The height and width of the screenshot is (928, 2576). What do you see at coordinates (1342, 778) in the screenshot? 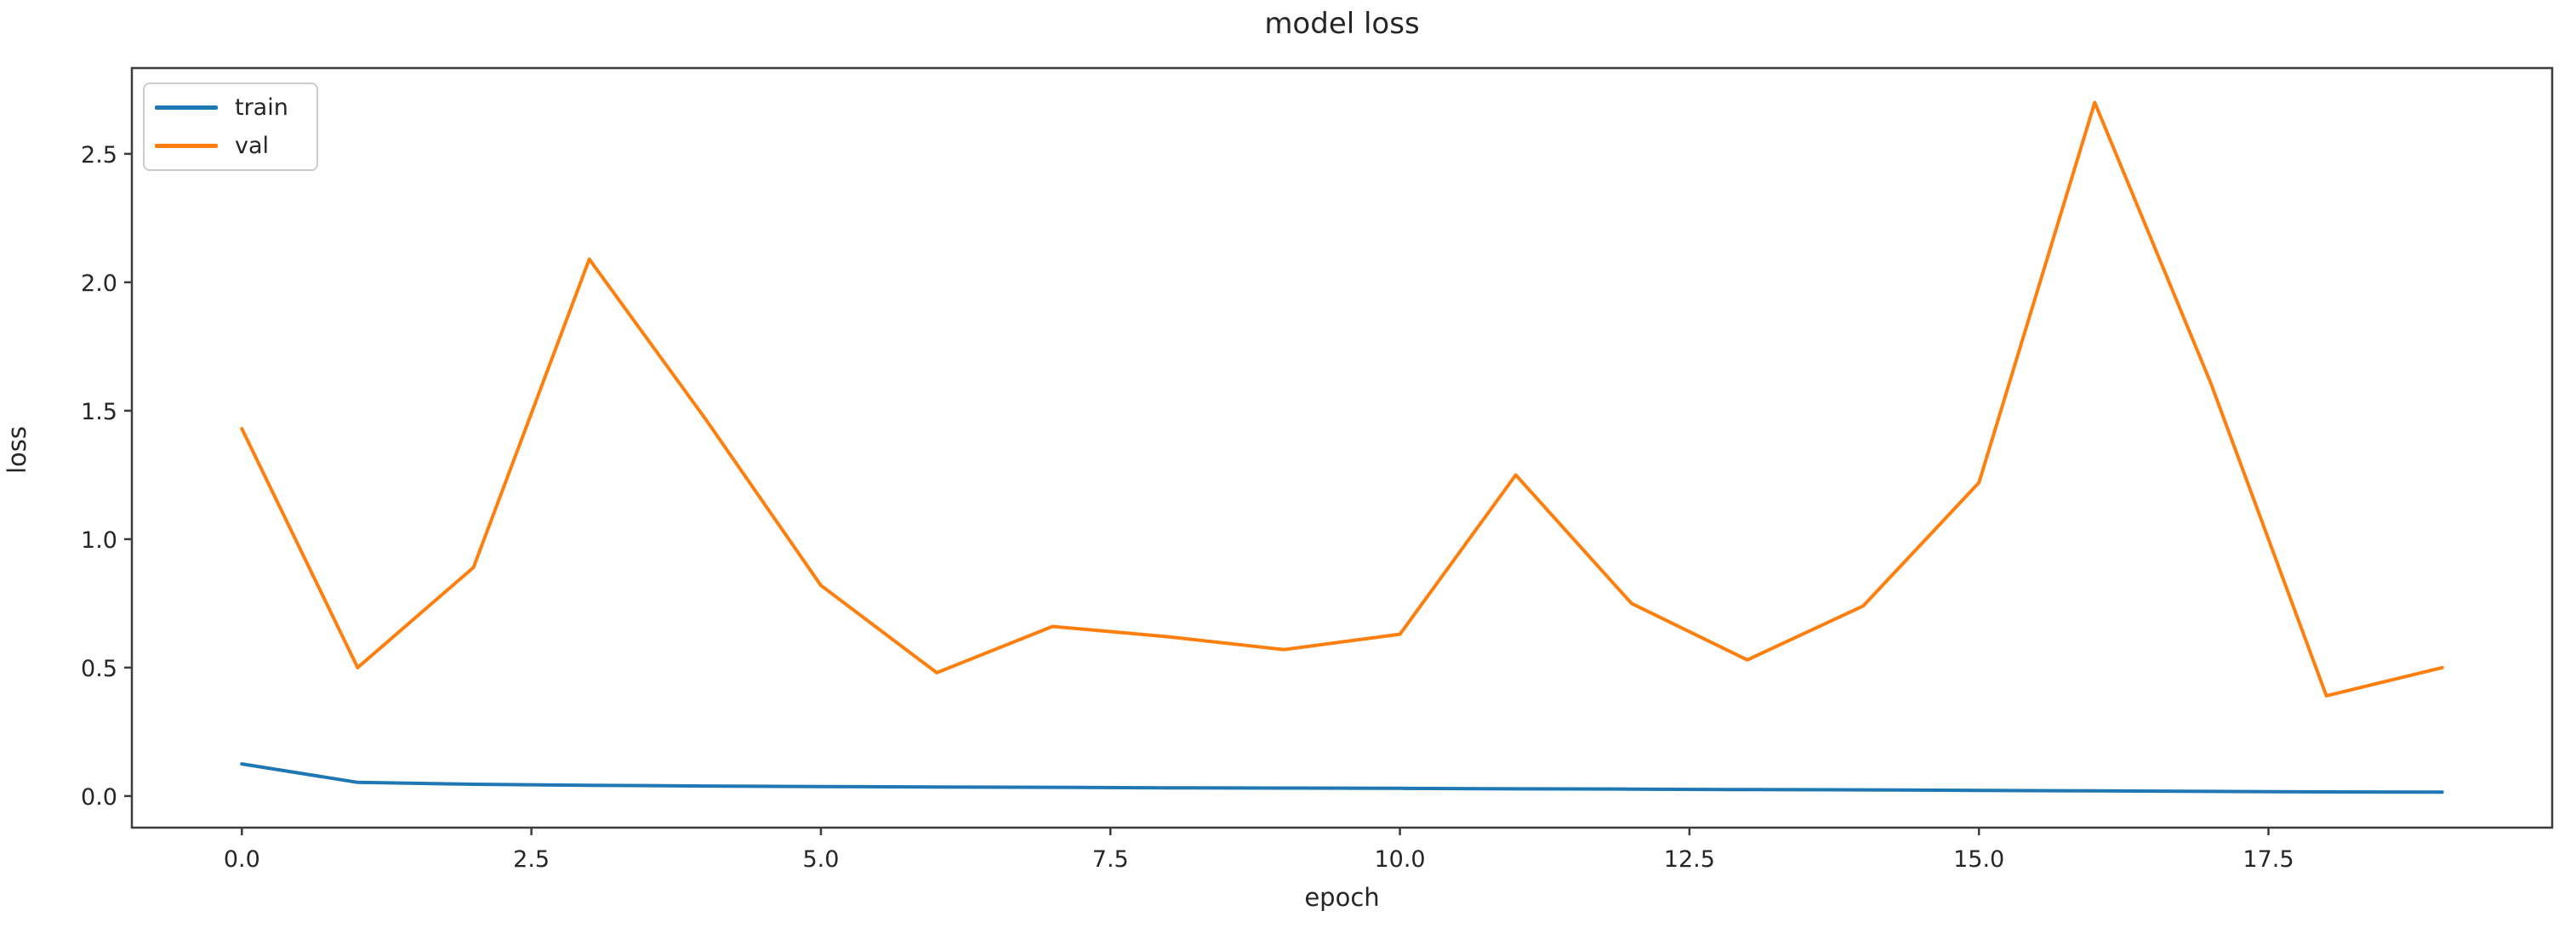
I see `train-series-line` at bounding box center [1342, 778].